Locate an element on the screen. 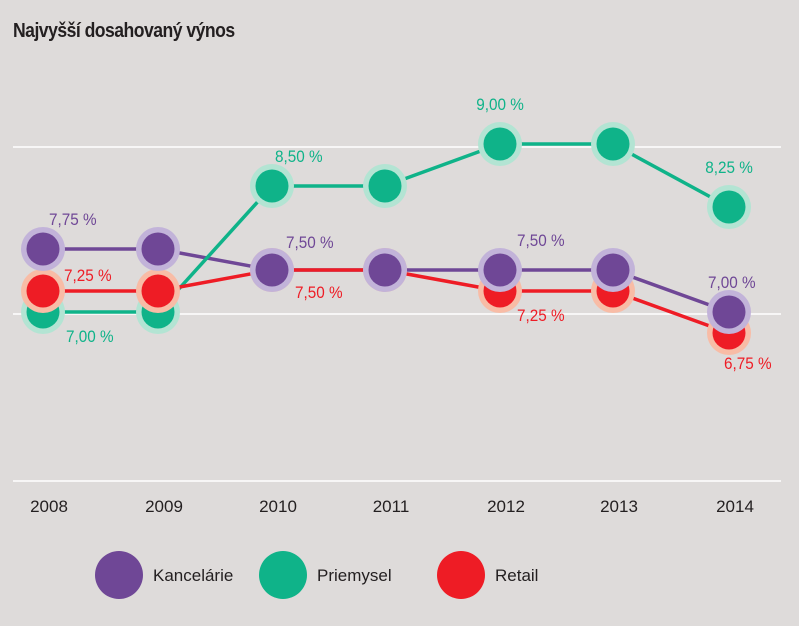  legend-label: Kancelárie is located at coordinates (193, 575).